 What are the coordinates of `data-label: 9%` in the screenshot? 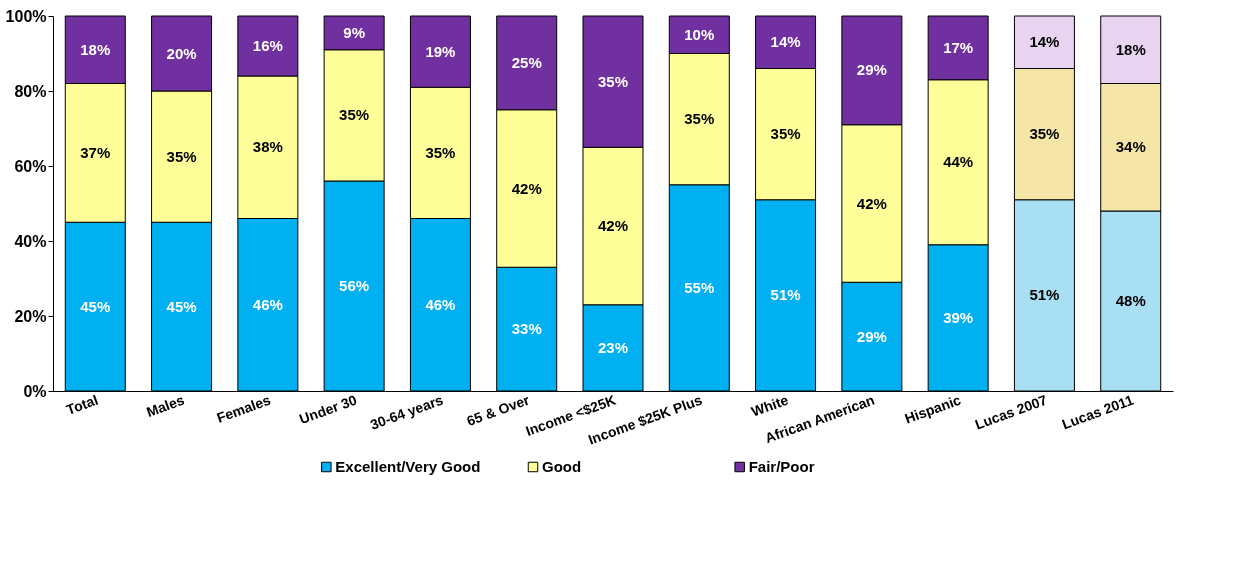 It's located at (354, 32).